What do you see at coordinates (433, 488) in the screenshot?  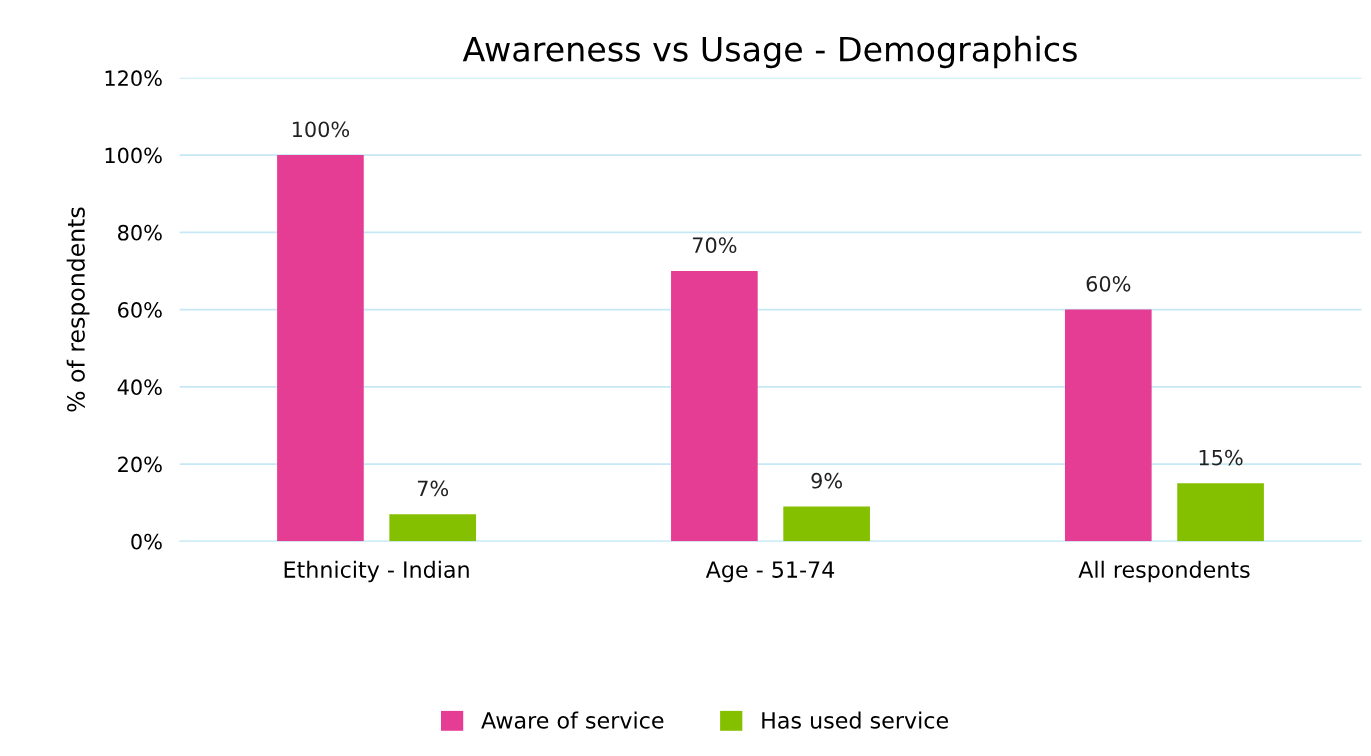 I see `data-label: 7%` at bounding box center [433, 488].